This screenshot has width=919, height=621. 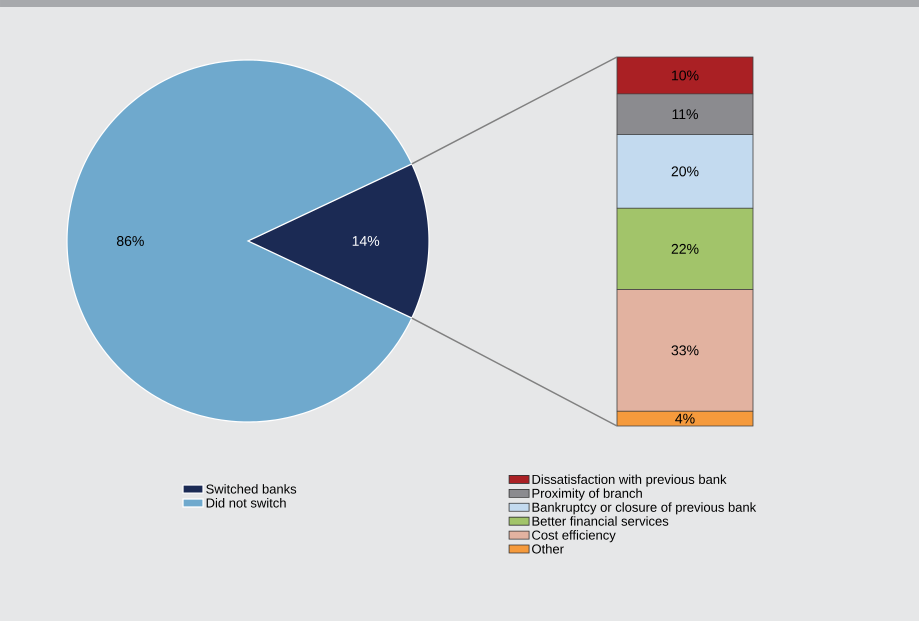 What do you see at coordinates (600, 521) in the screenshot?
I see `legend-label: Better financial services` at bounding box center [600, 521].